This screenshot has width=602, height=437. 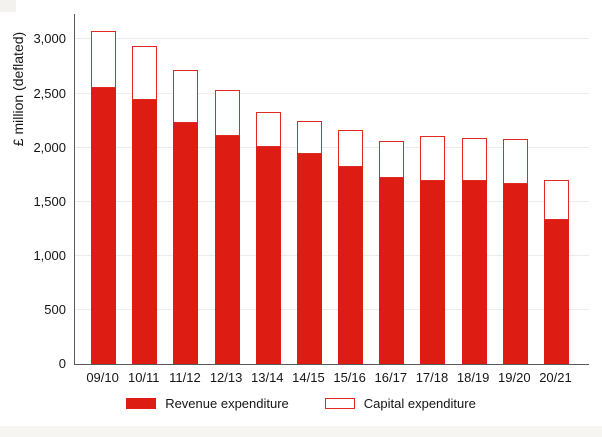 I want to click on revenue-segment-10/11, so click(x=145, y=232).